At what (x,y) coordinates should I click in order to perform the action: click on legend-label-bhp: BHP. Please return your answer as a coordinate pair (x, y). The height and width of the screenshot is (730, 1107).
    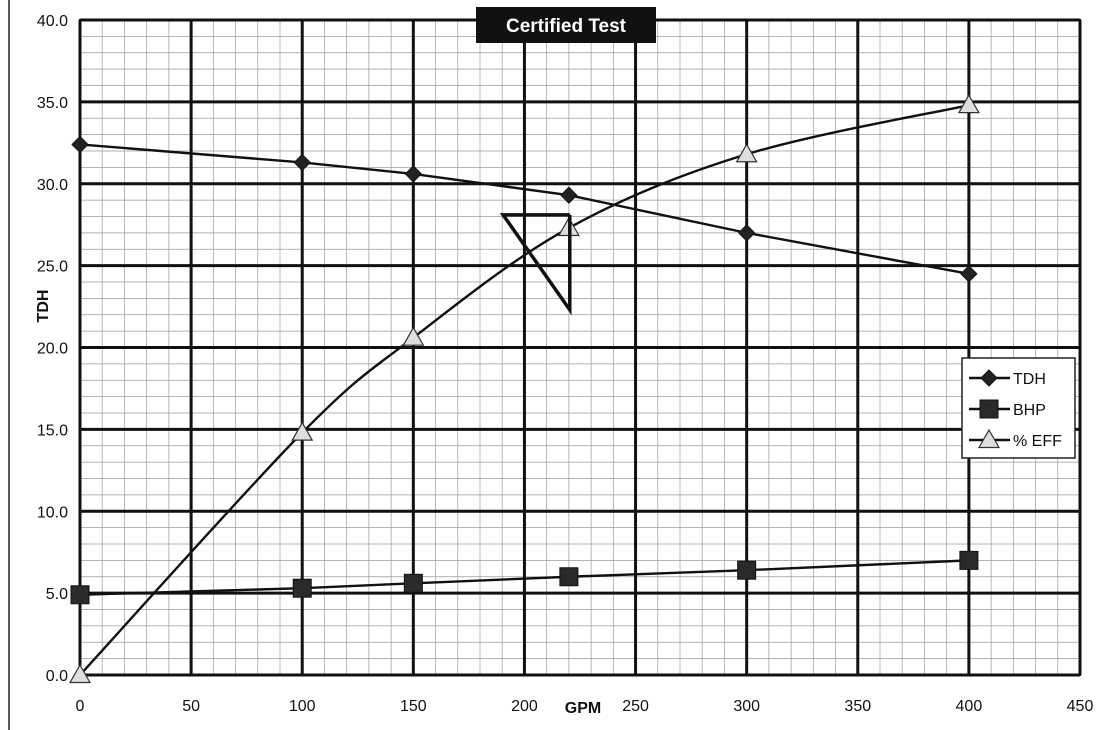
    Looking at the image, I should click on (1029, 410).